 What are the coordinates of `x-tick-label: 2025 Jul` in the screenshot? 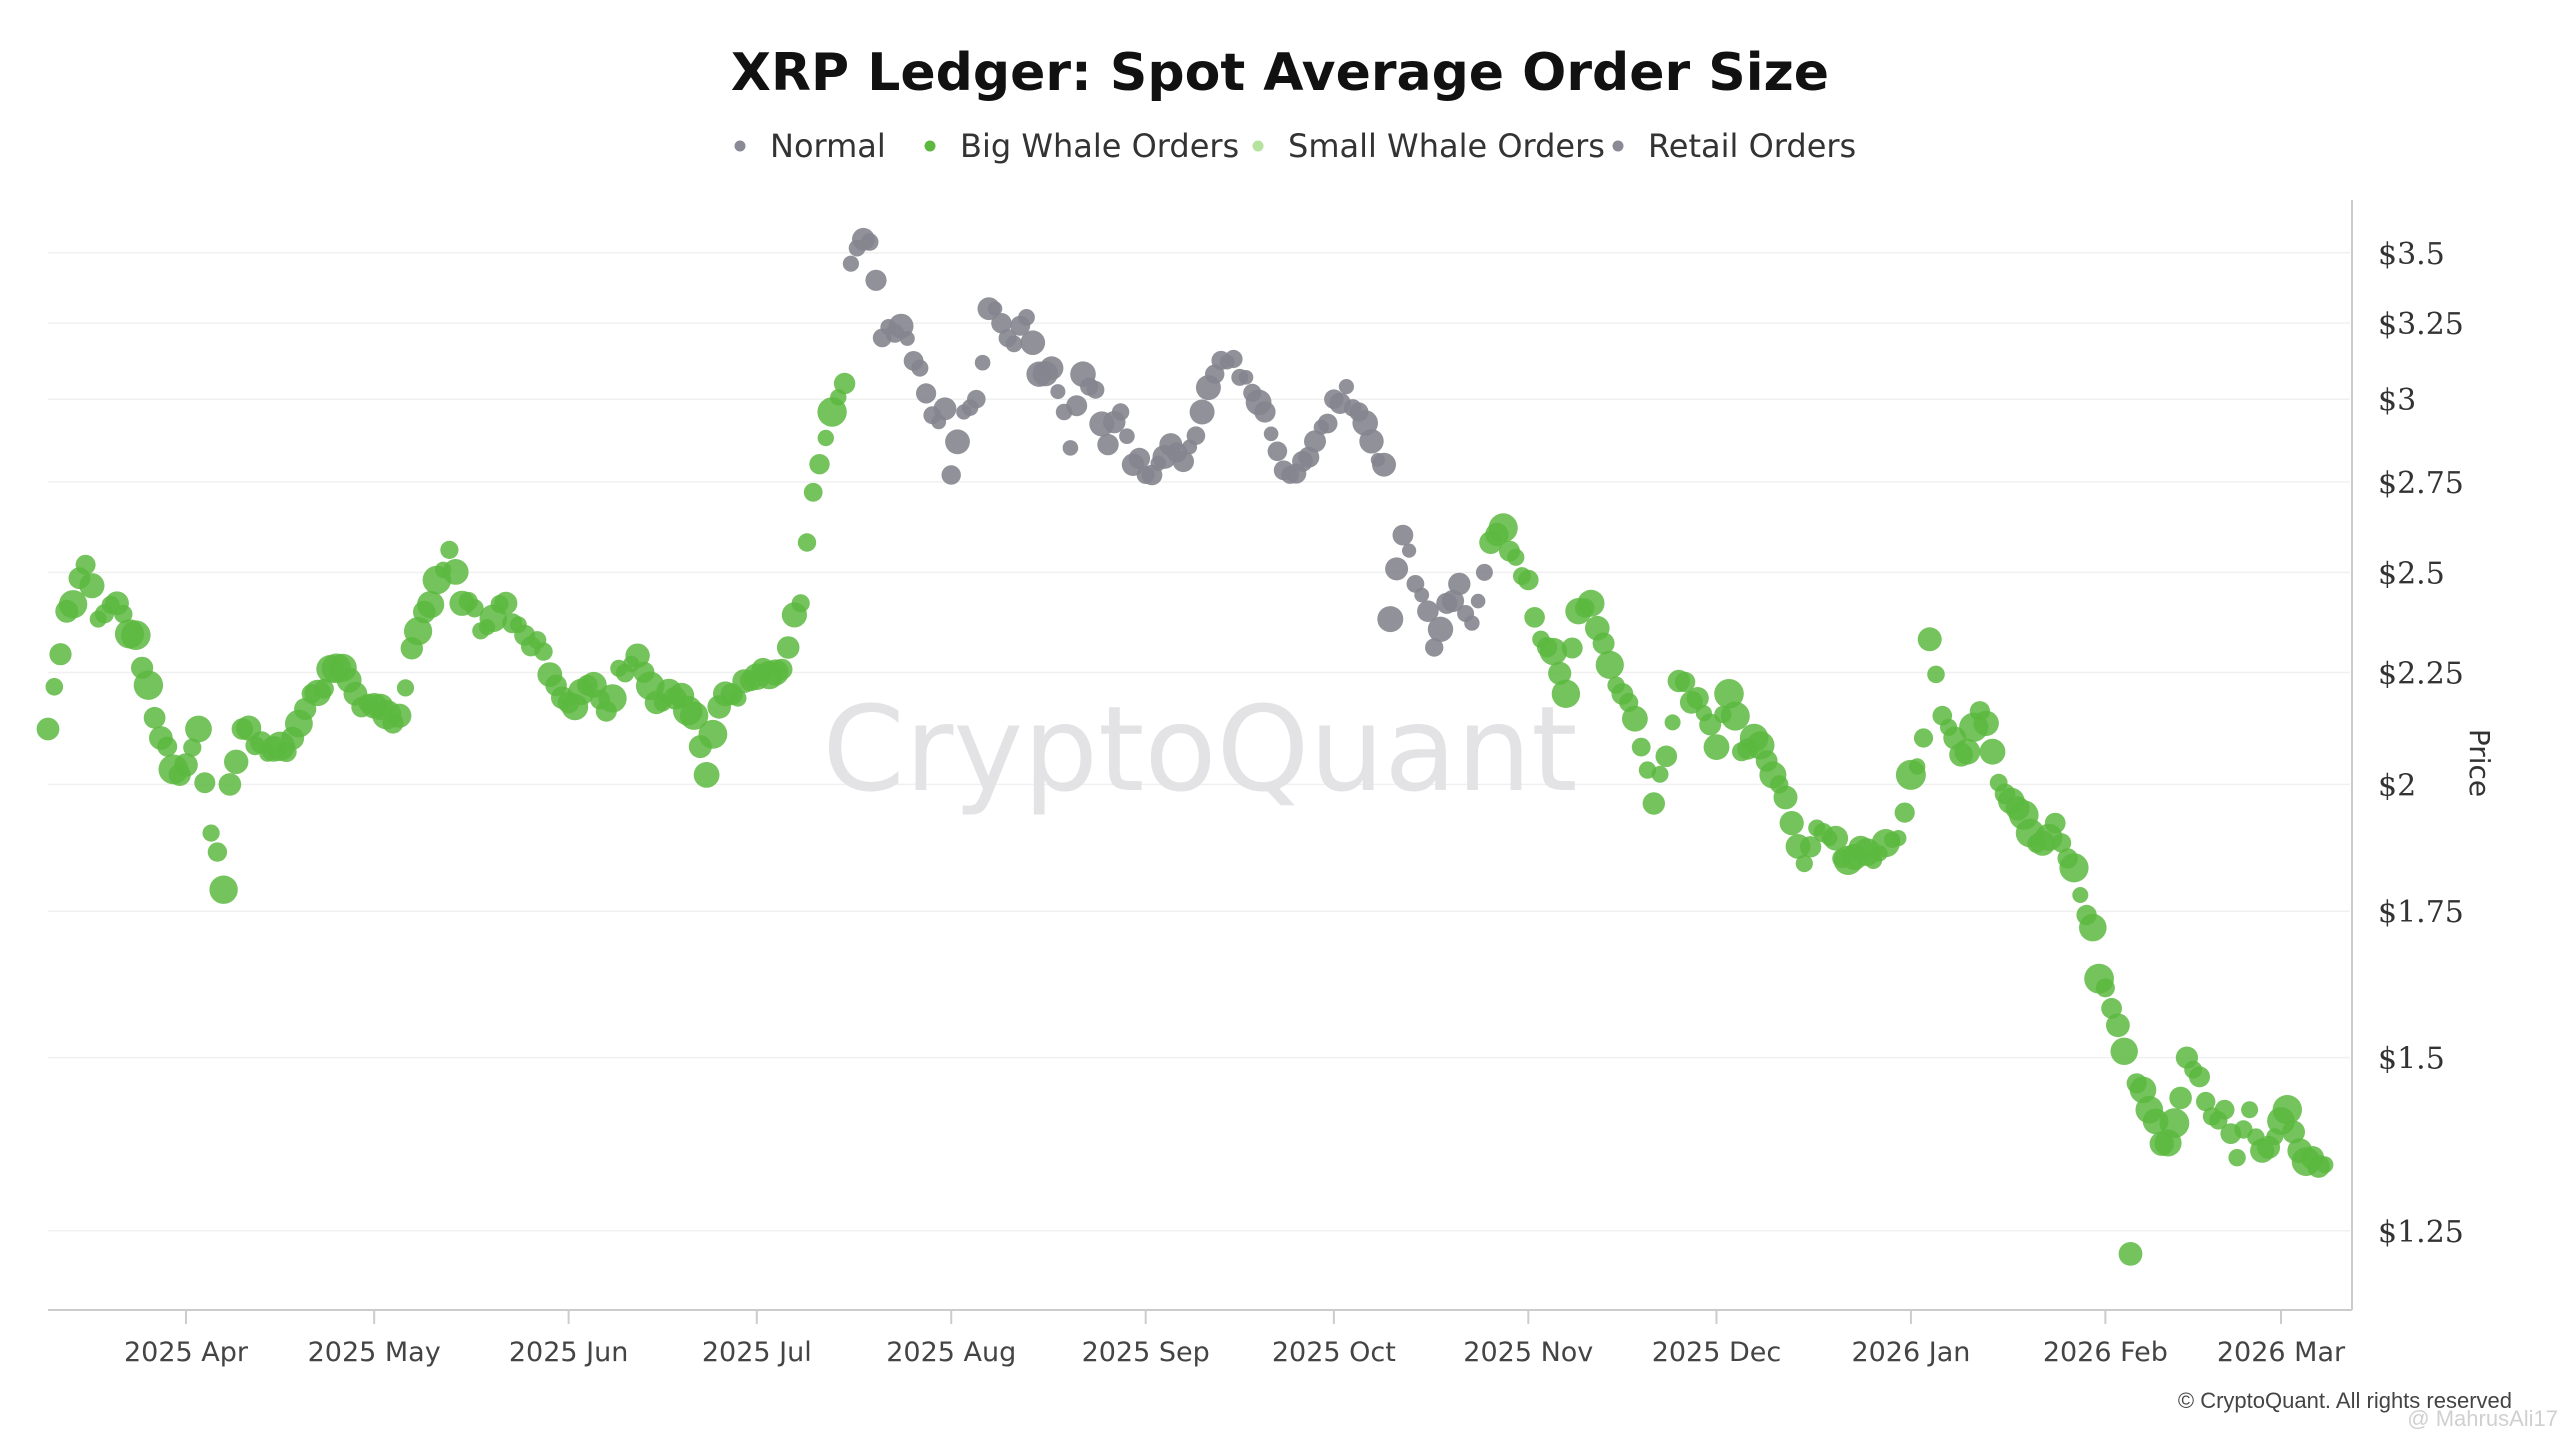 It's located at (757, 1352).